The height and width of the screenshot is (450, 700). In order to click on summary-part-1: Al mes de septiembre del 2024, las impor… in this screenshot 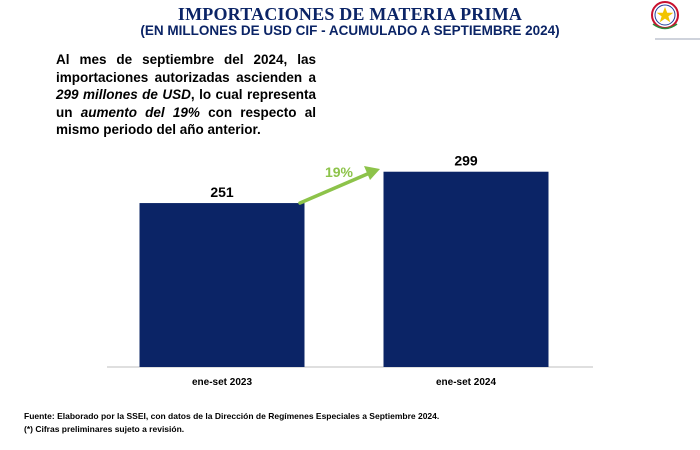, I will do `click(186, 68)`.